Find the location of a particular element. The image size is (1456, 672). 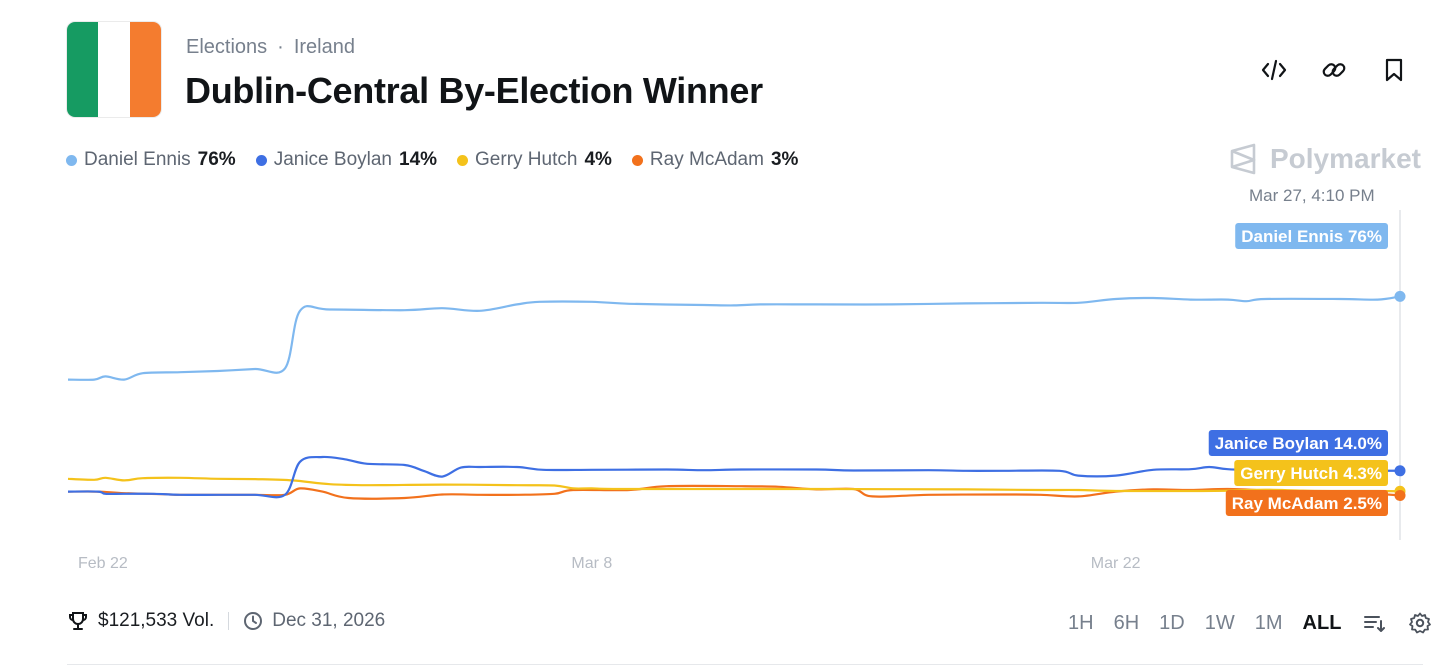

legend-dot-daniel-ennis is located at coordinates (71, 160).